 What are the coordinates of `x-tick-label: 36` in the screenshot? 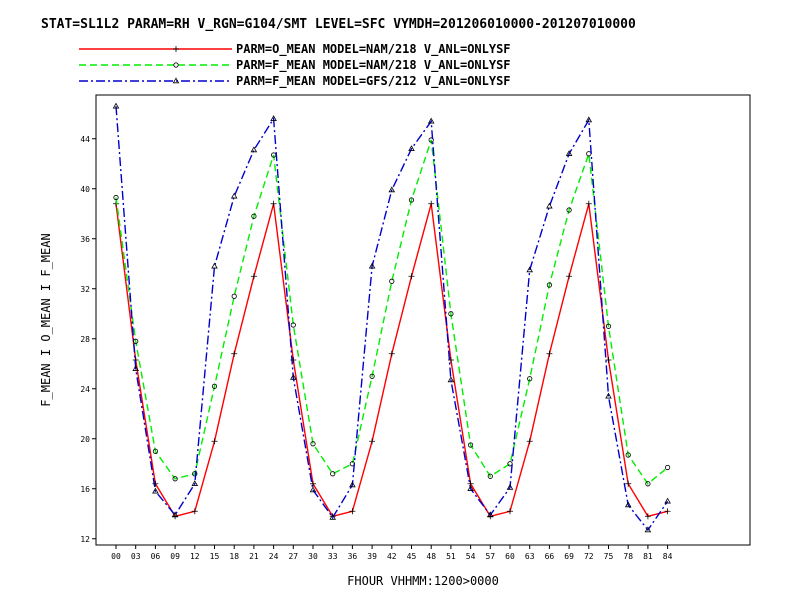 It's located at (353, 556).